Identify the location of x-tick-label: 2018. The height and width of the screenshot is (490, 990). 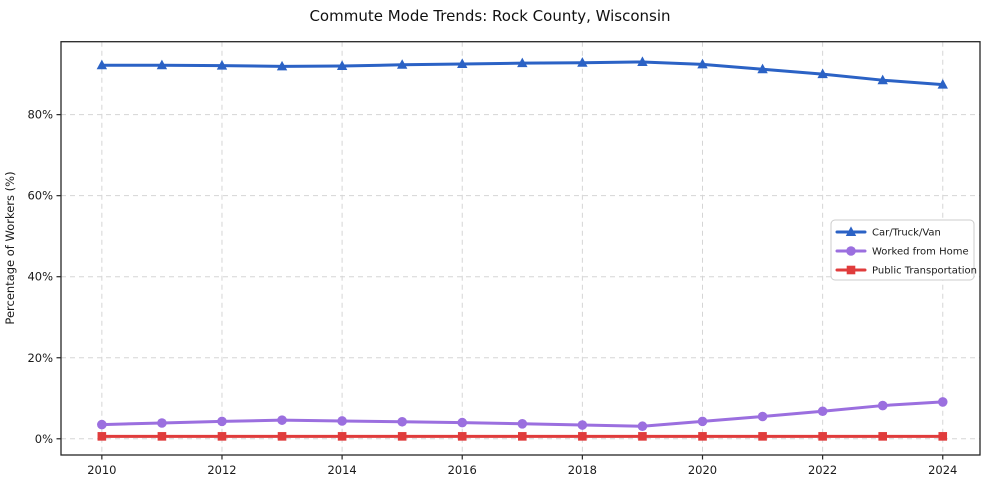
(582, 470).